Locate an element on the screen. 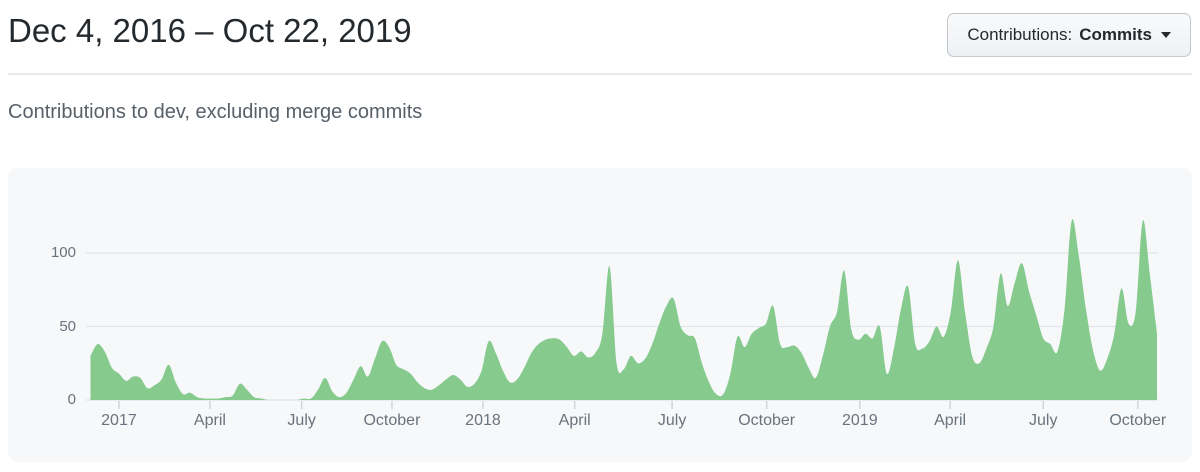 Image resolution: width=1200 pixels, height=472 pixels. filter-selected-option: Commits is located at coordinates (1115, 34).